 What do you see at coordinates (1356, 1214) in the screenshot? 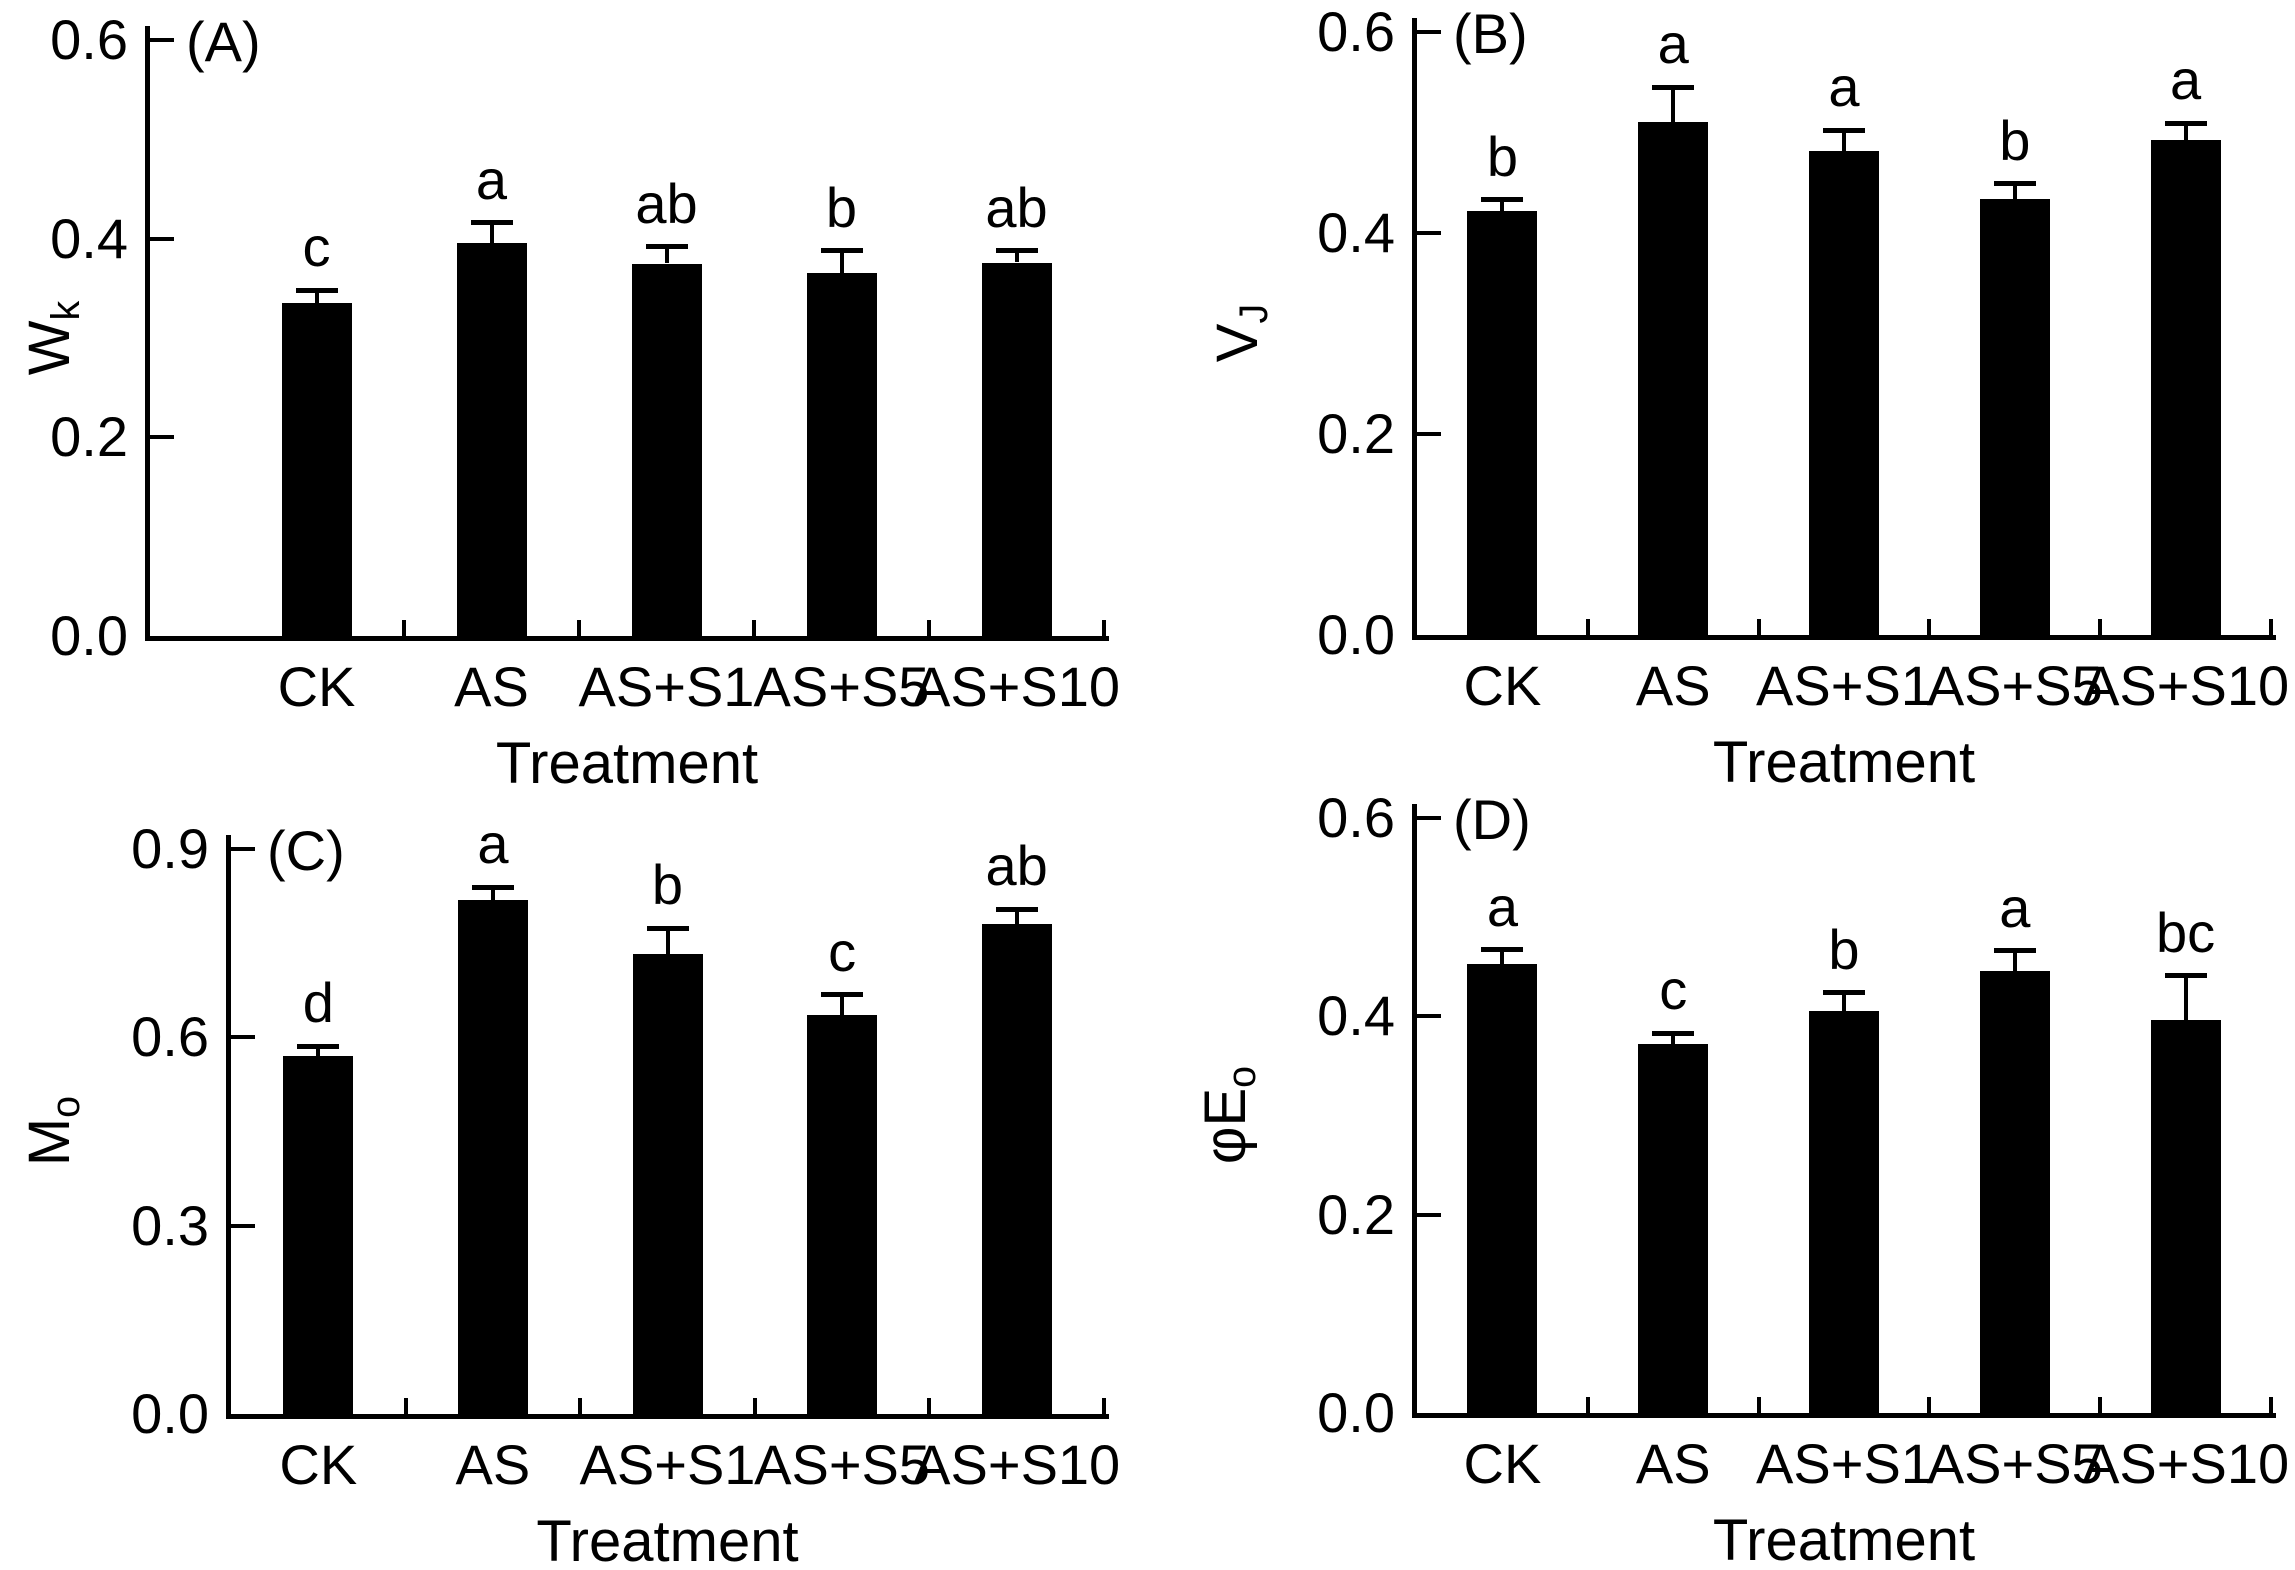
I see `panel-d-y-tick-label-0.2: 0.2` at bounding box center [1356, 1214].